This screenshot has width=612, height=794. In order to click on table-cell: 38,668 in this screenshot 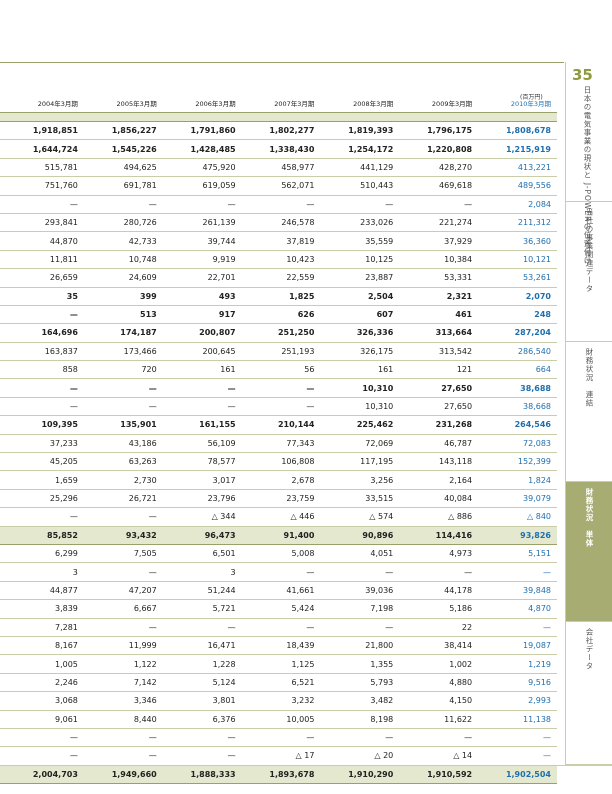, I will do `click(517, 407)`.